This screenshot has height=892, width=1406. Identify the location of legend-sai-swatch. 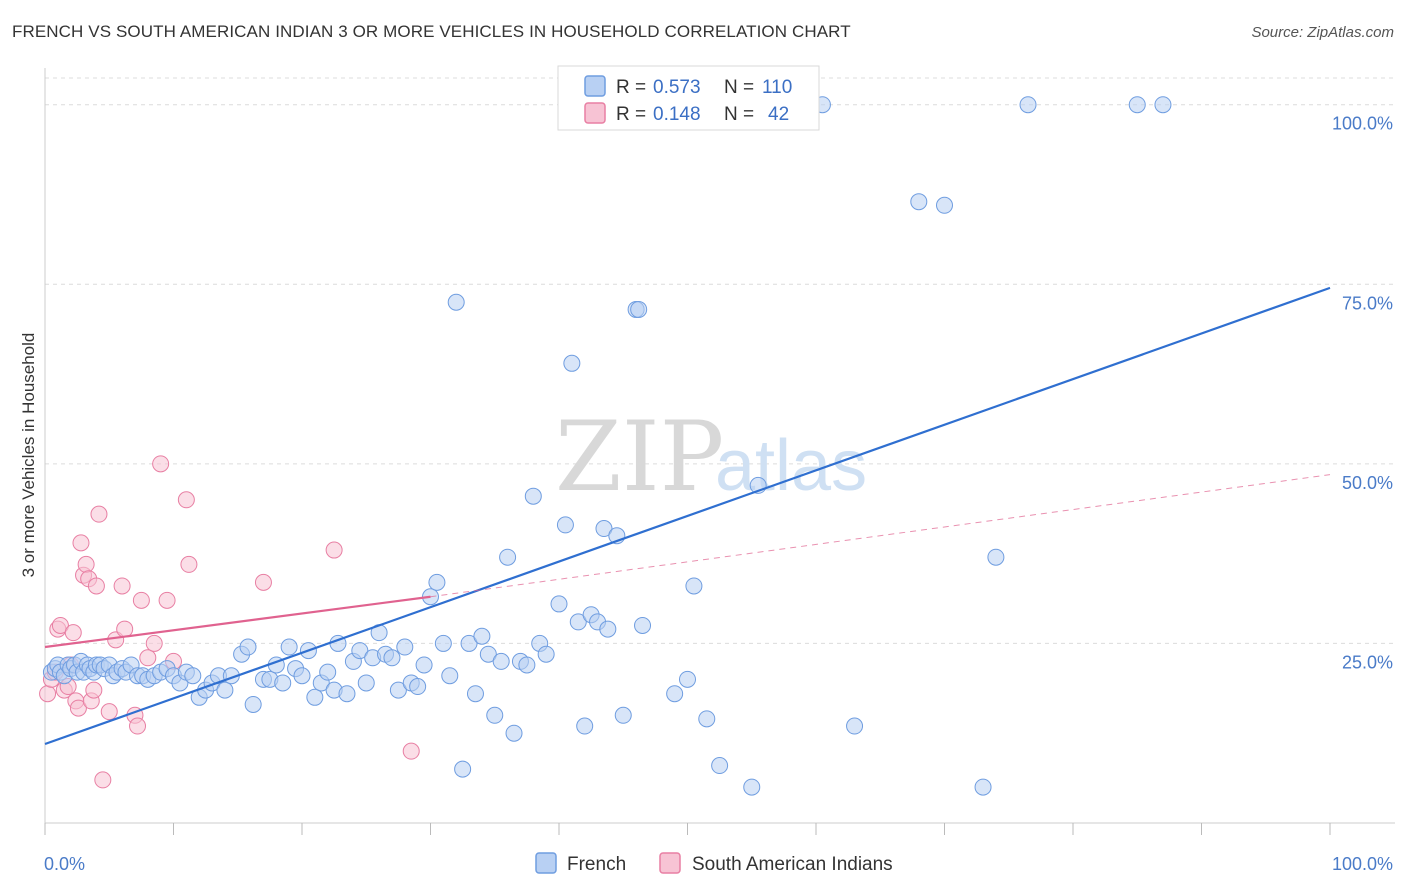
(595, 113).